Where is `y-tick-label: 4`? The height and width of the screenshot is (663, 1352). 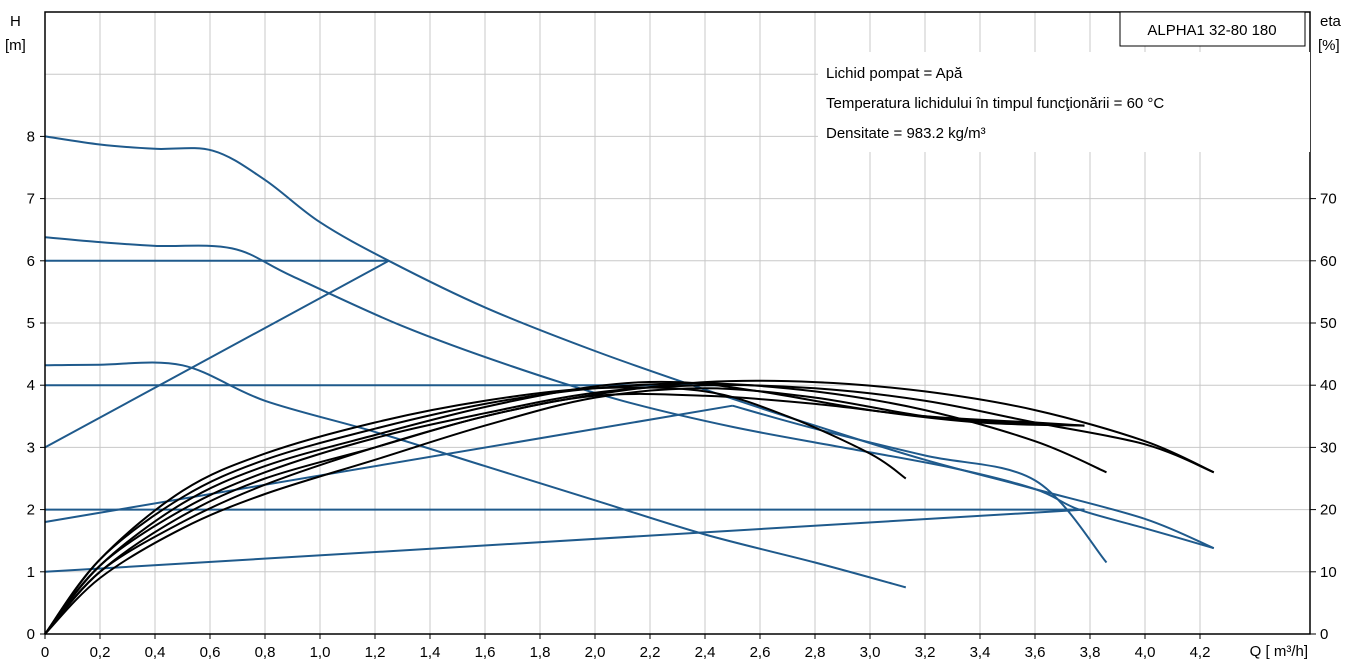 y-tick-label: 4 is located at coordinates (31, 385).